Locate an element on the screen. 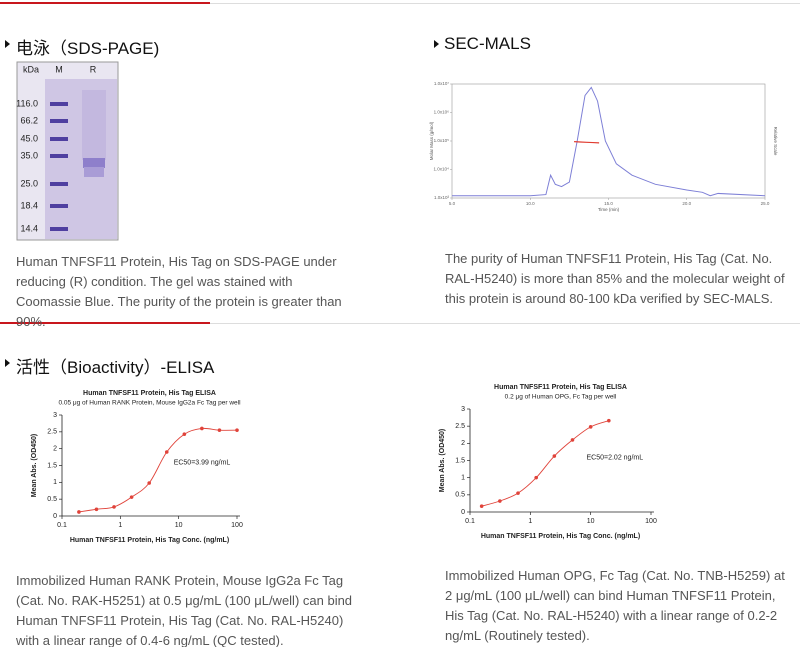  x-tick-label: 20.0 is located at coordinates (686, 203).